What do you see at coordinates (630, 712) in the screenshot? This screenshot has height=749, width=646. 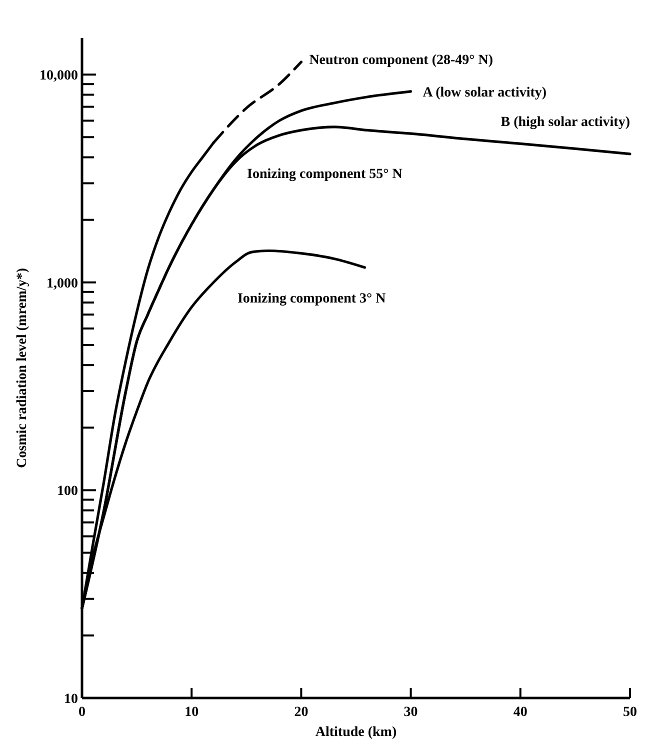 I see `x-tick-label: 50` at bounding box center [630, 712].